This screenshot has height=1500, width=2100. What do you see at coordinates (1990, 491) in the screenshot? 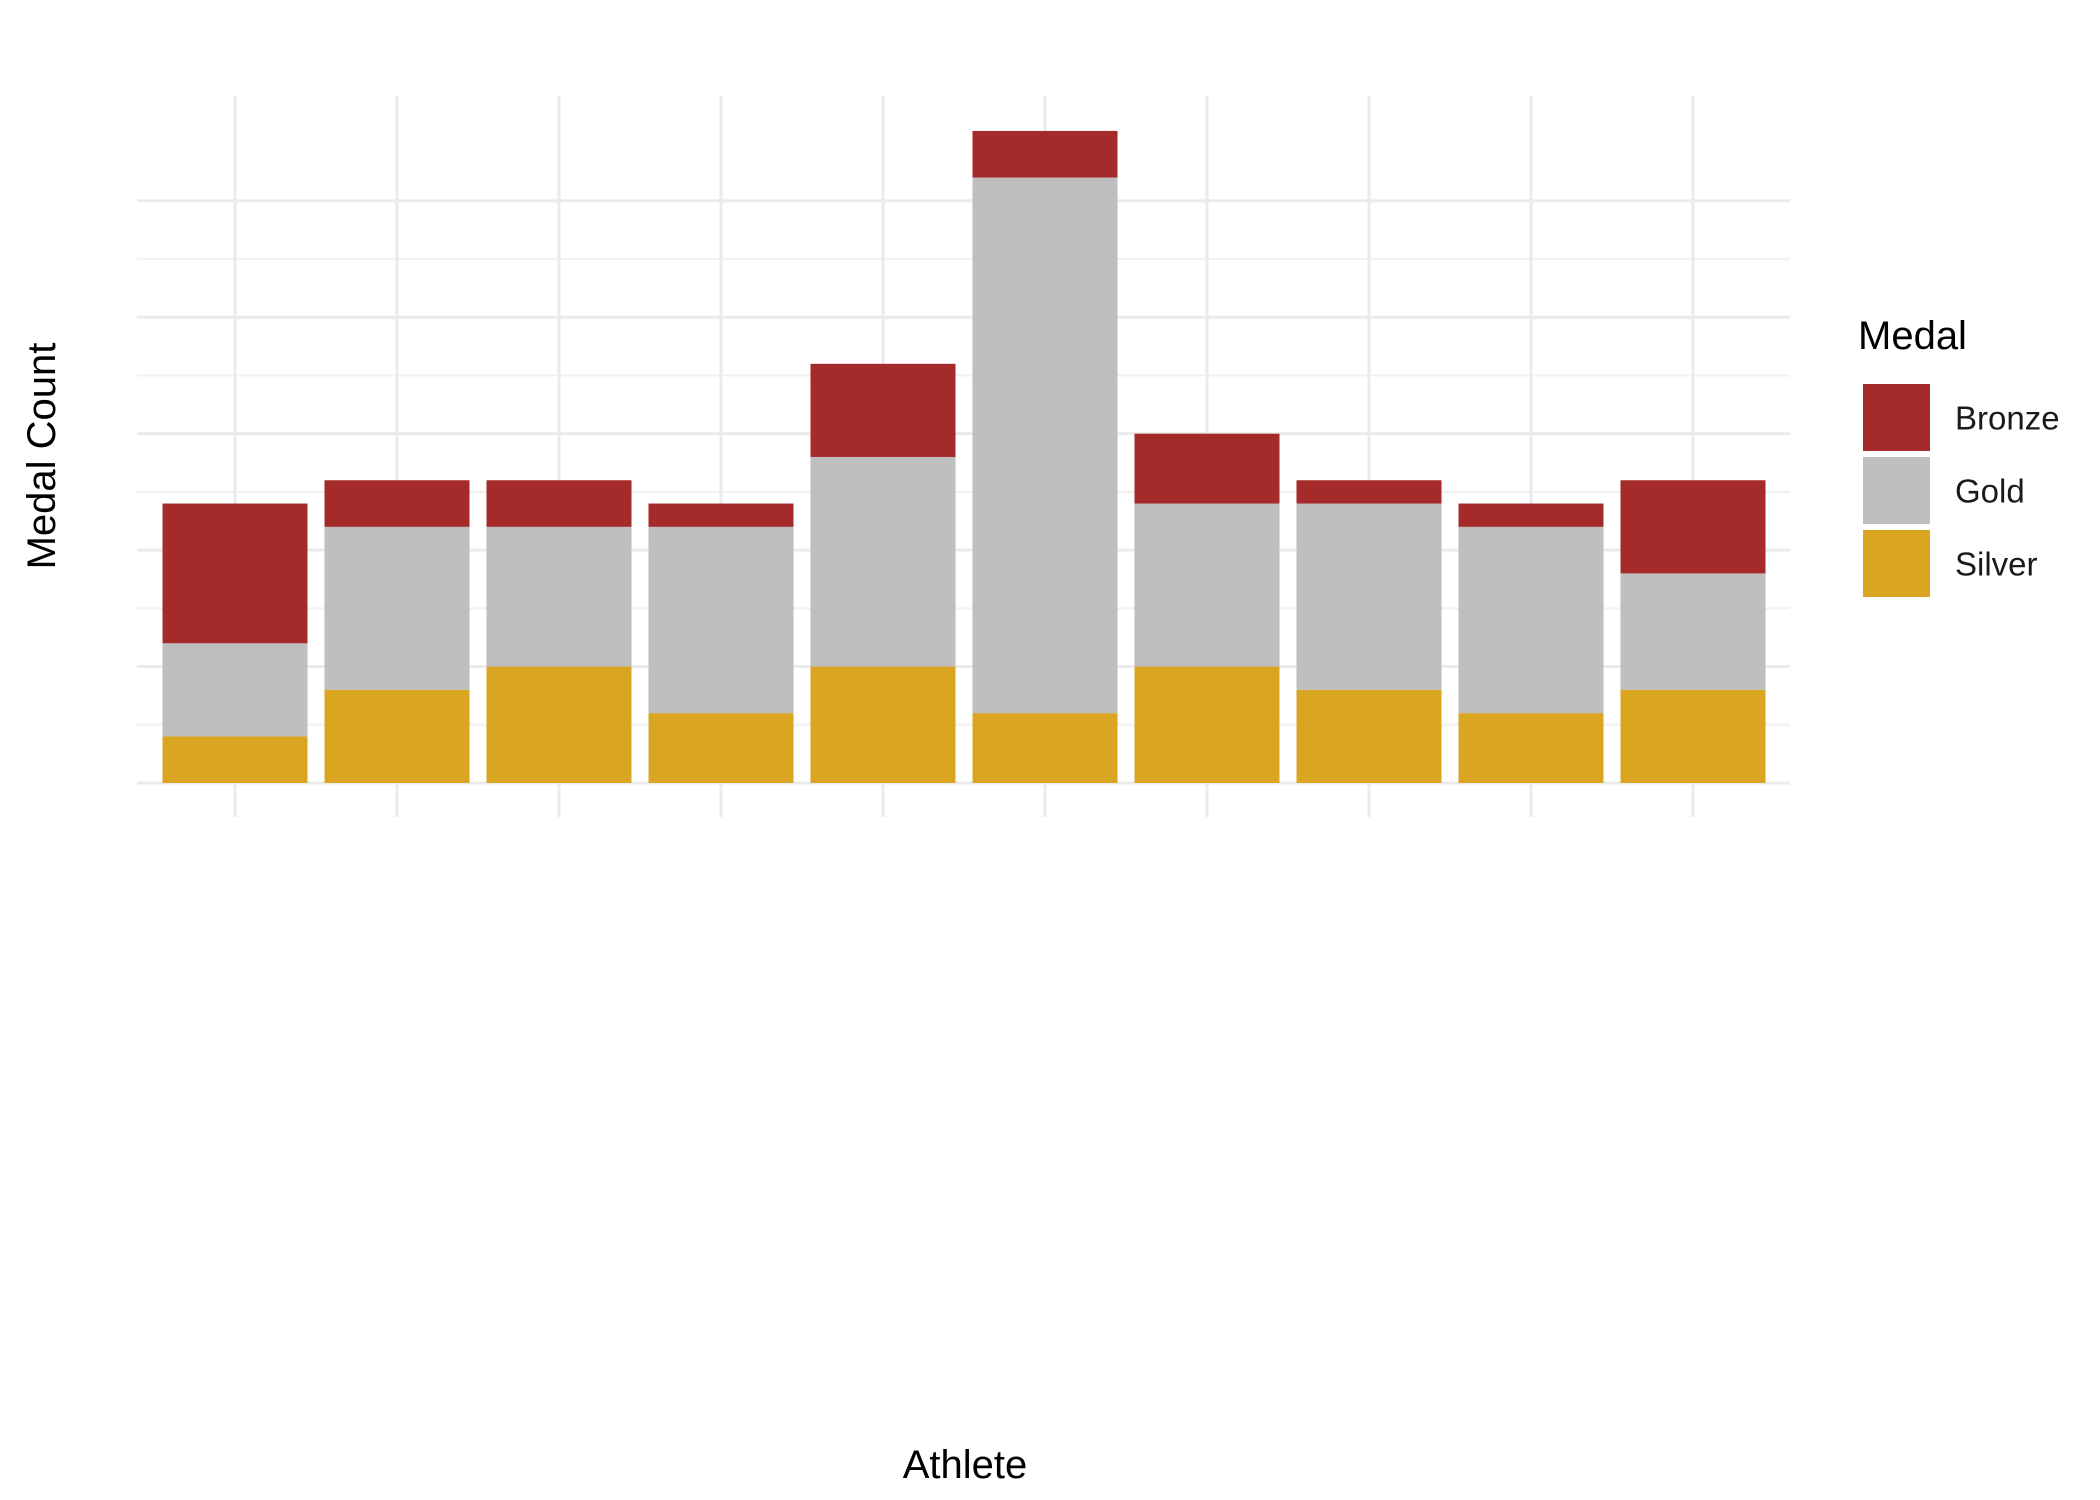
I see `legend-label-gold: Gold` at bounding box center [1990, 491].